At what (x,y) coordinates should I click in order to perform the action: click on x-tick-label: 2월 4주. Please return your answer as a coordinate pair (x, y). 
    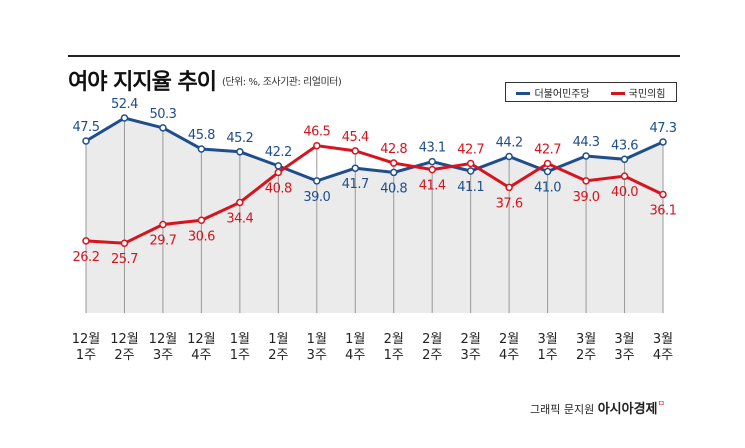
    Looking at the image, I should click on (509, 347).